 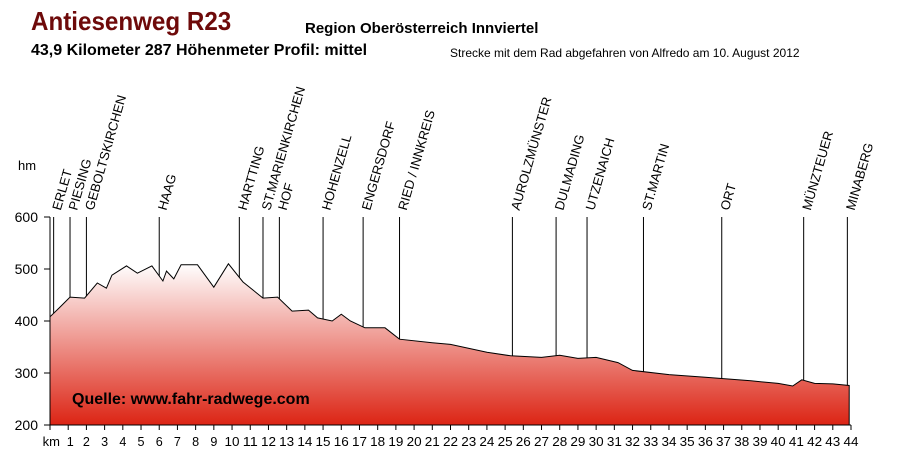 What do you see at coordinates (814, 441) in the screenshot?
I see `x-tick-label: 42` at bounding box center [814, 441].